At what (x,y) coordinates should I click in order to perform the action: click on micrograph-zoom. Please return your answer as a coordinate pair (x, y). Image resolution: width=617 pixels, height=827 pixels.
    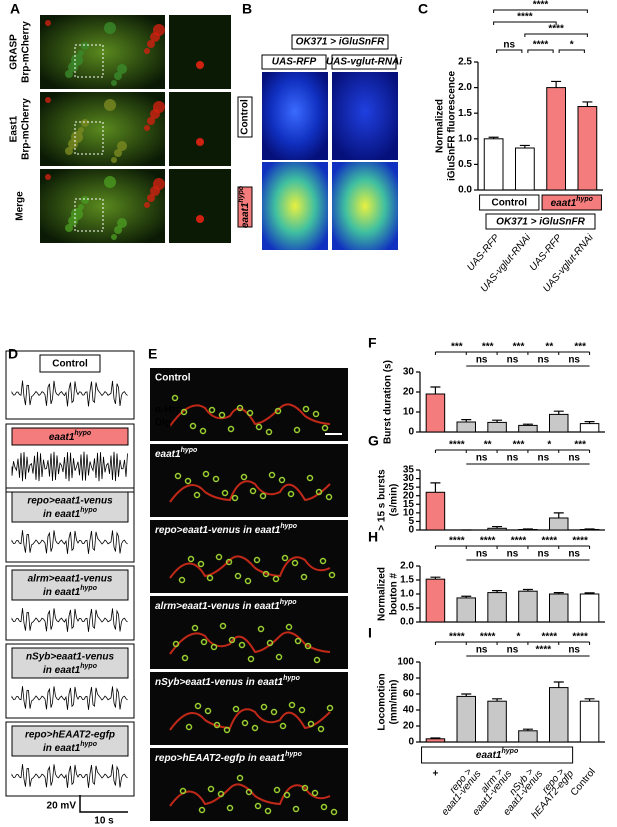
    Looking at the image, I should click on (200, 206).